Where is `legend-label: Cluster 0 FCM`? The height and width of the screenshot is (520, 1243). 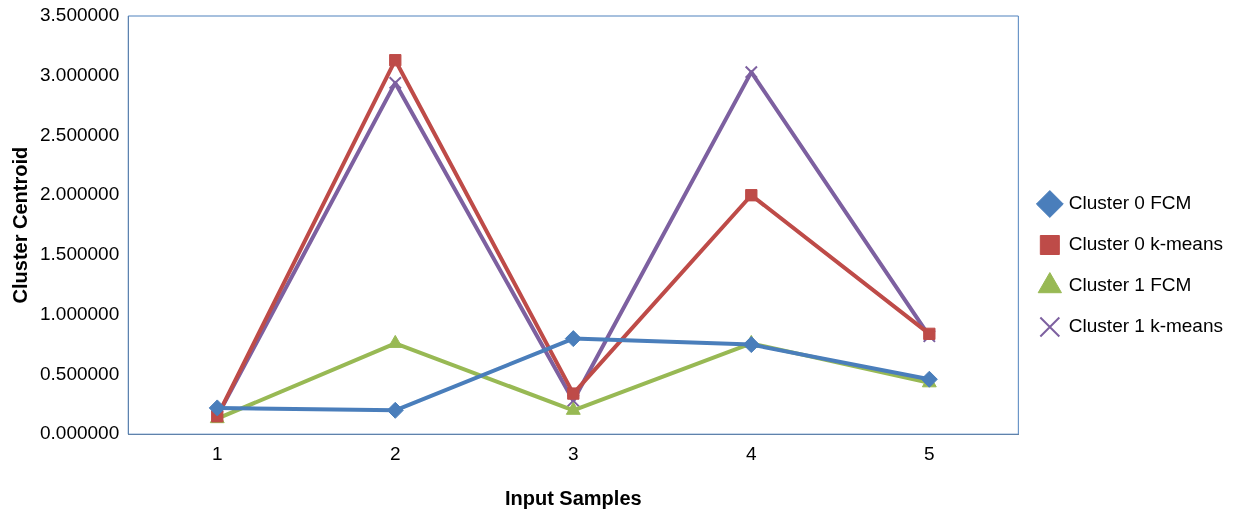
legend-label: Cluster 0 FCM is located at coordinates (1130, 203).